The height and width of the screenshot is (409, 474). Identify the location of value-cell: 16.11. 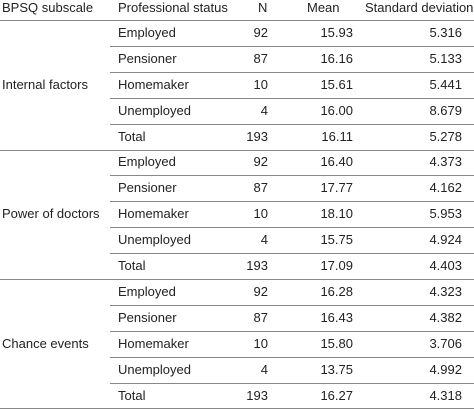
(337, 136).